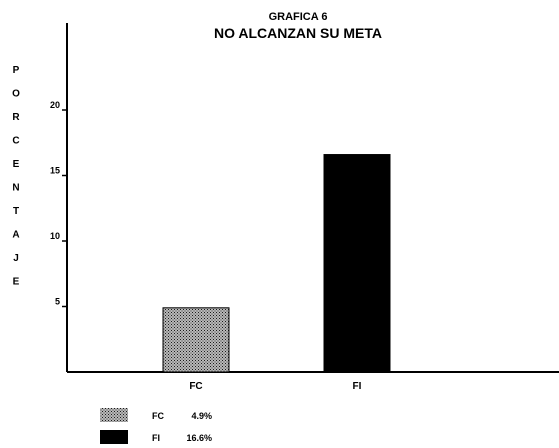 The height and width of the screenshot is (448, 559). Describe the element at coordinates (199, 438) in the screenshot. I see `legend-value: 16.6%` at that location.